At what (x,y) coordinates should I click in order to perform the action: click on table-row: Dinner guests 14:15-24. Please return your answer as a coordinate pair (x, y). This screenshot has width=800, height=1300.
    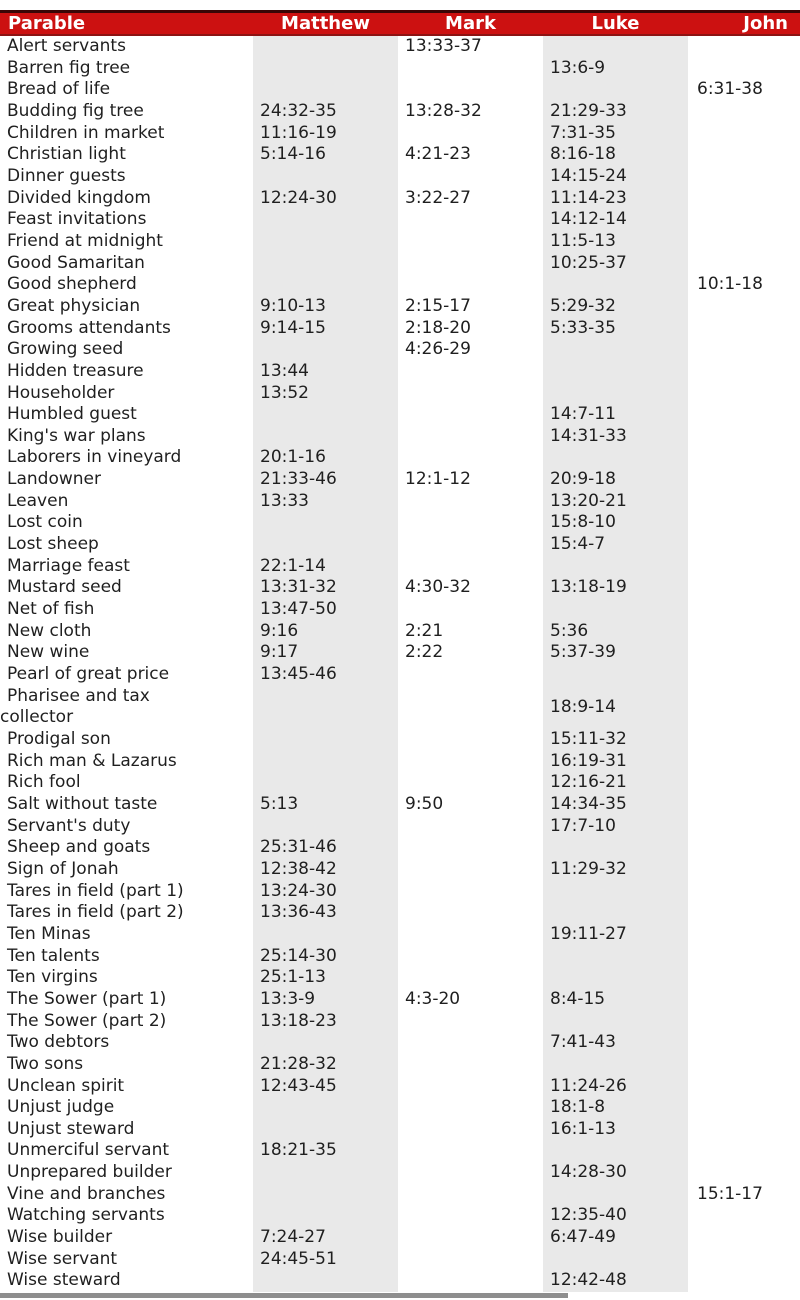
    Looking at the image, I should click on (400, 176).